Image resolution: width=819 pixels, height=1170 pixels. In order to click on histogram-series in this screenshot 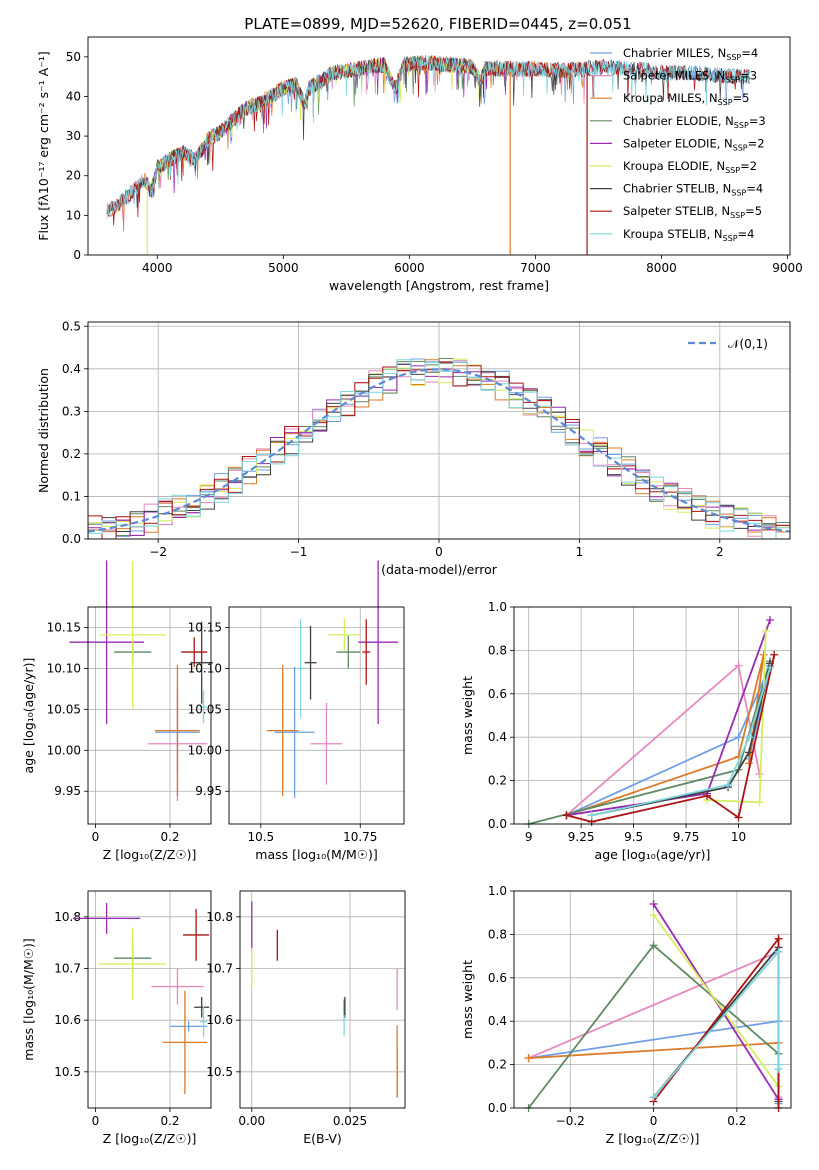, I will do `click(439, 449)`.